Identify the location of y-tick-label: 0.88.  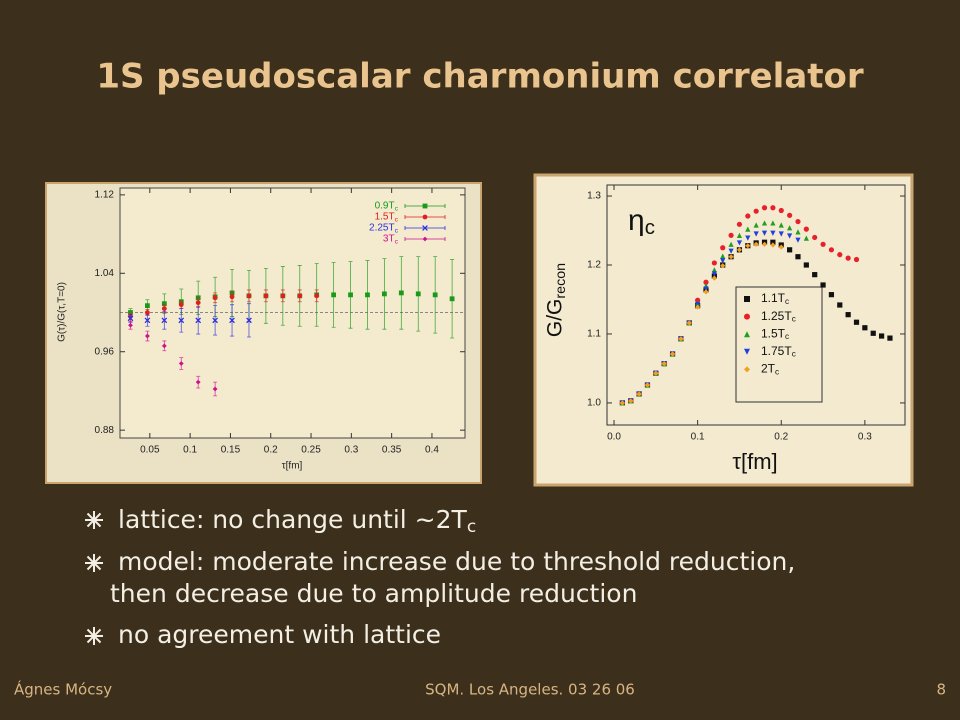
(105, 430).